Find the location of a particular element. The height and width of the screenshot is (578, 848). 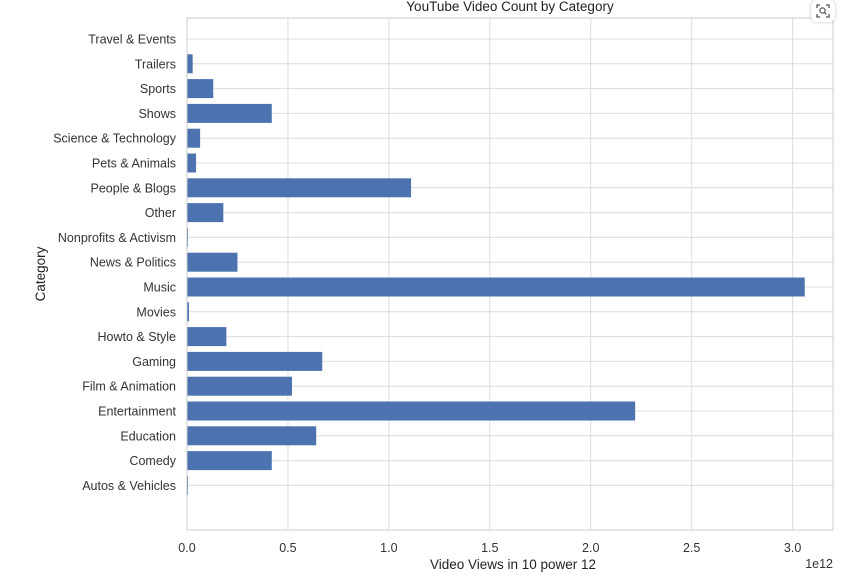

y-tick-label: Film & Animation is located at coordinates (129, 387).